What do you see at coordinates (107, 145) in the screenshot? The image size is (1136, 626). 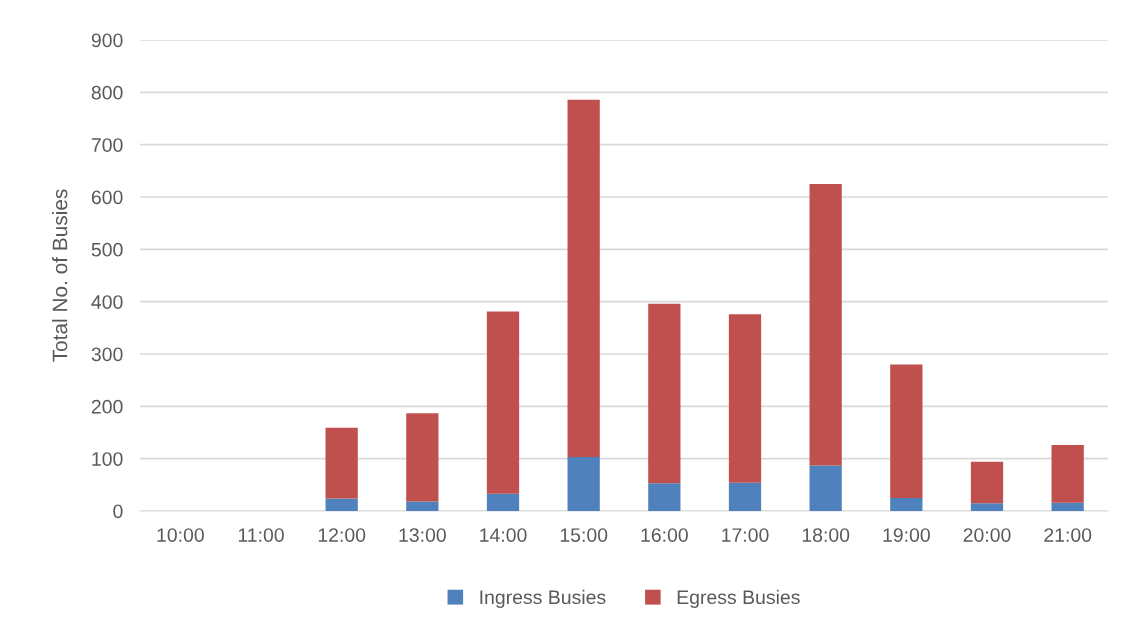 I see `y-tick-label: 700` at bounding box center [107, 145].